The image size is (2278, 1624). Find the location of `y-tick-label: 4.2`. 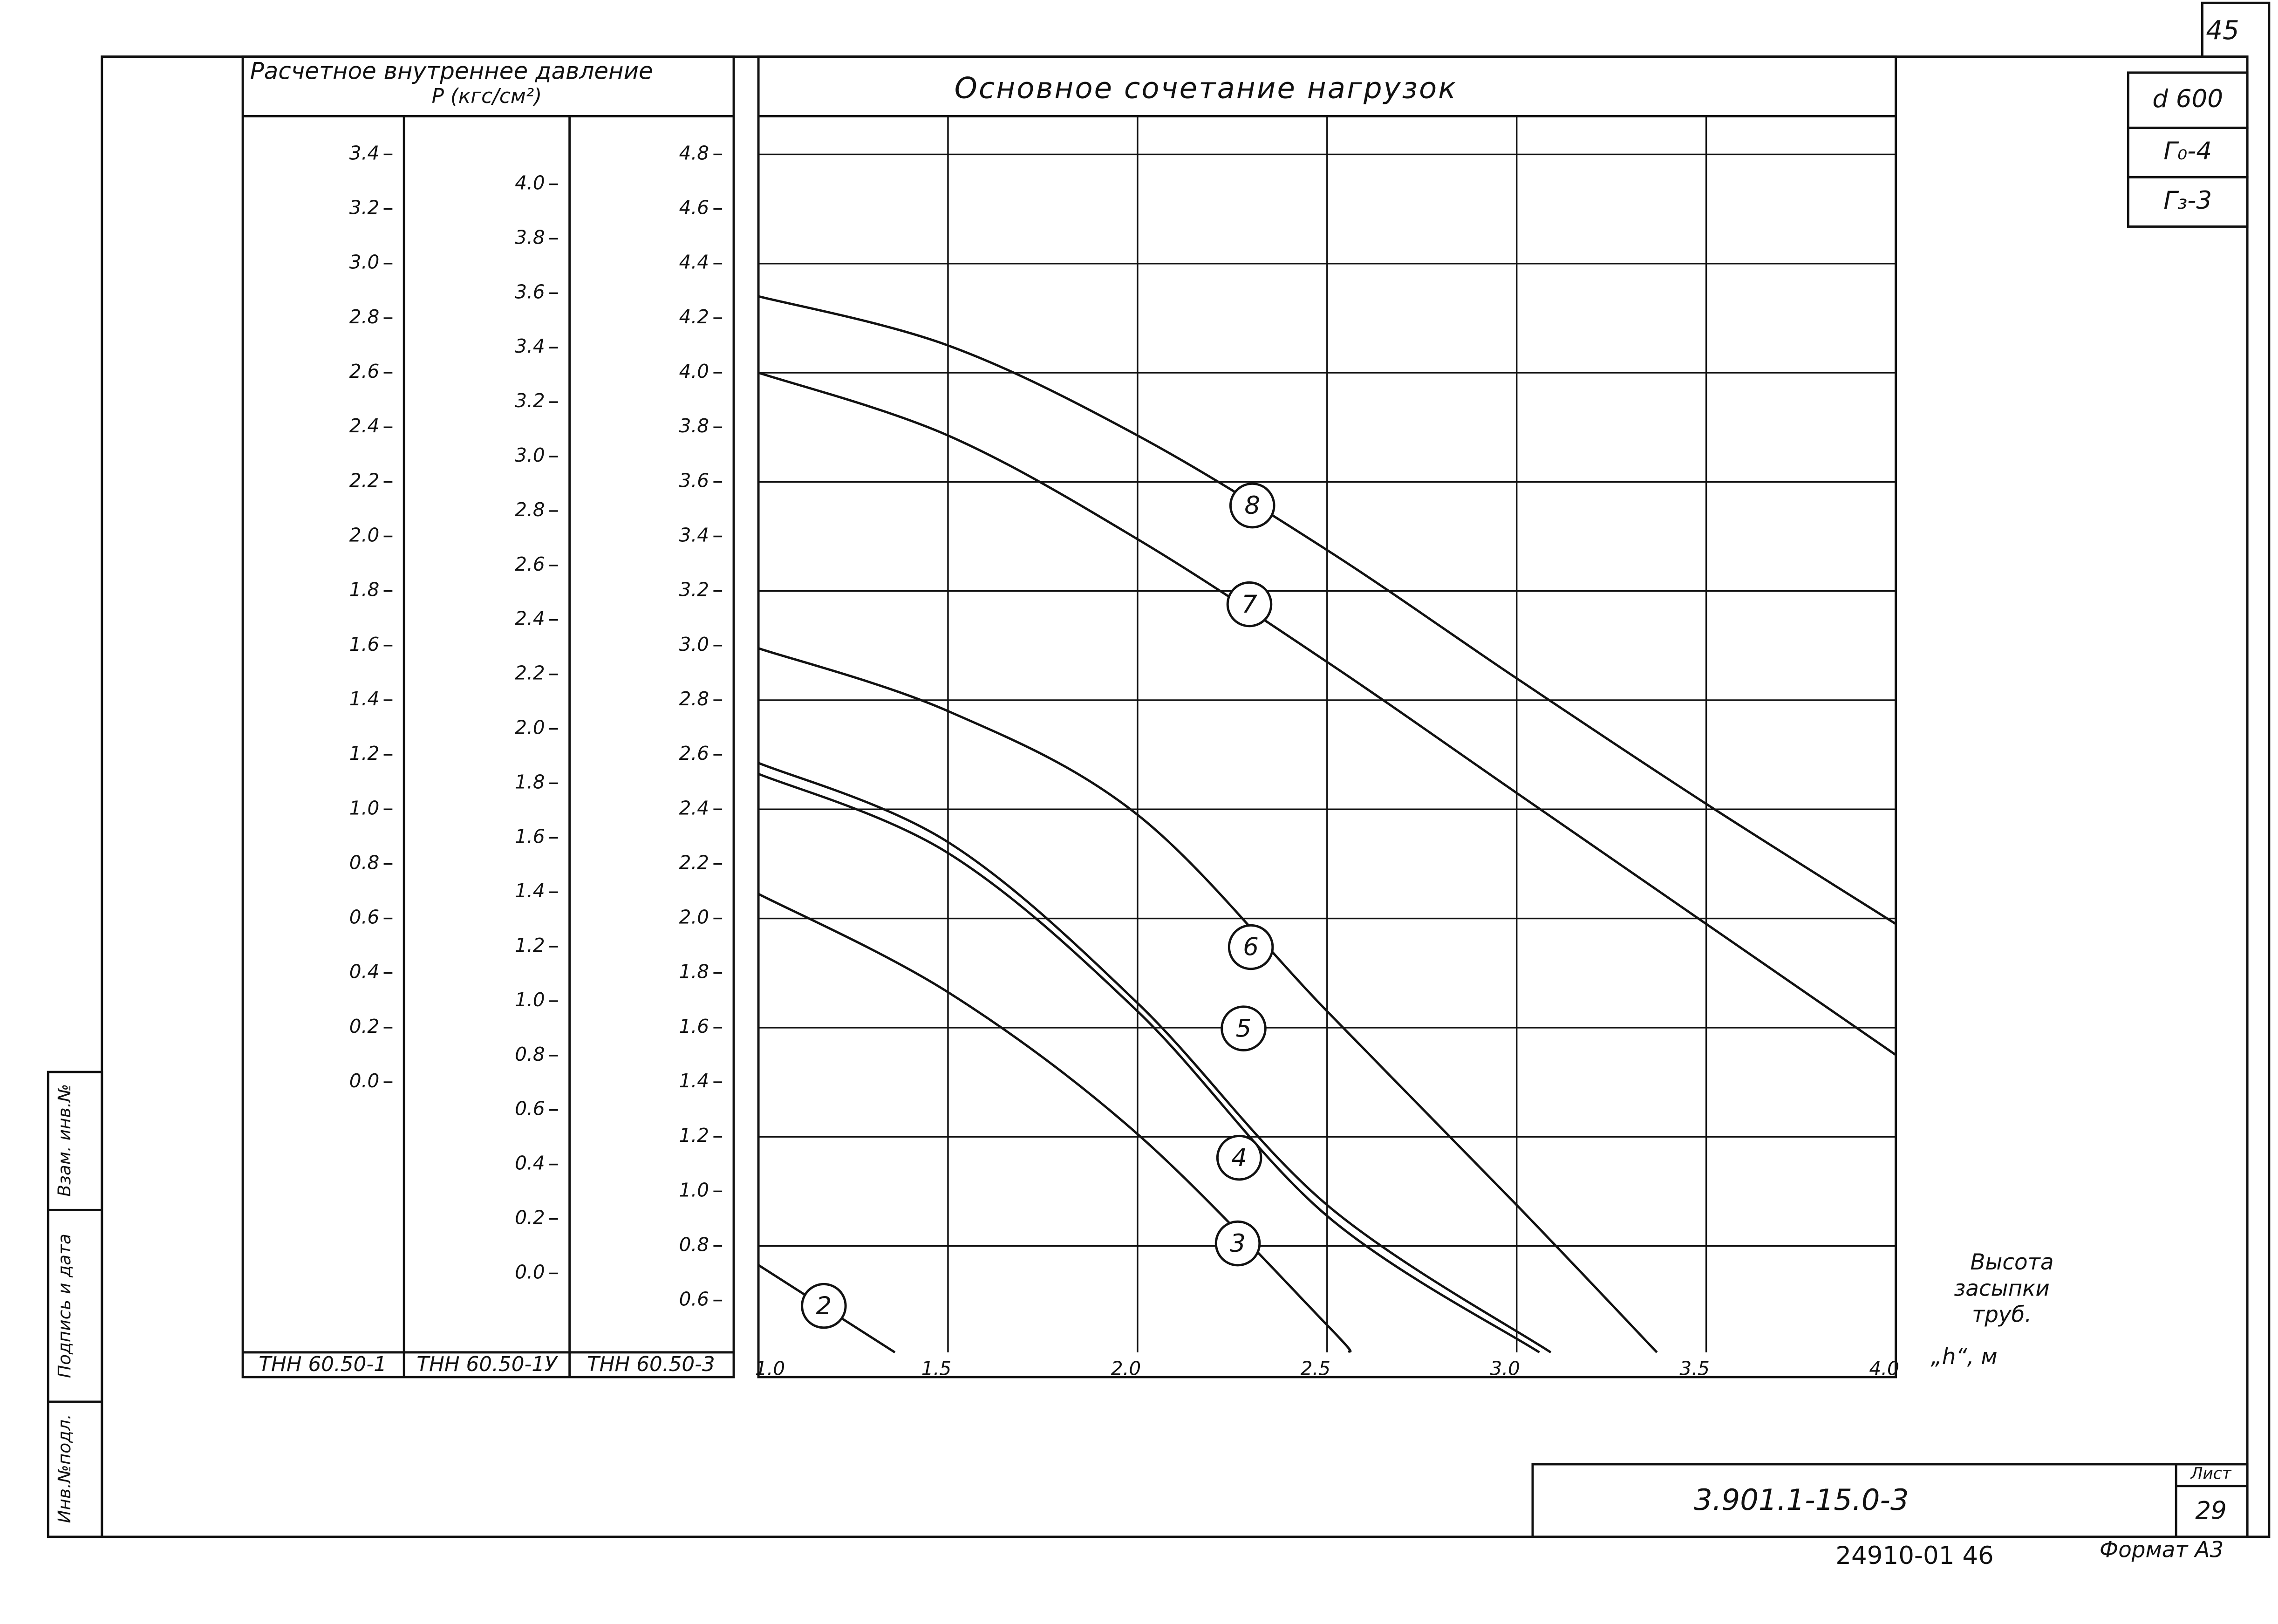

y-tick-label: 4.2 is located at coordinates (694, 317).